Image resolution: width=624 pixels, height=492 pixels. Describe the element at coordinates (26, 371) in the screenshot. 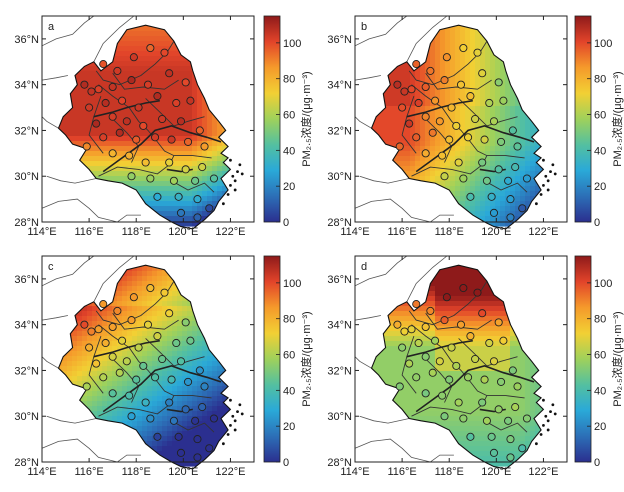

I see `lat-tick-label: 32°N` at that location.